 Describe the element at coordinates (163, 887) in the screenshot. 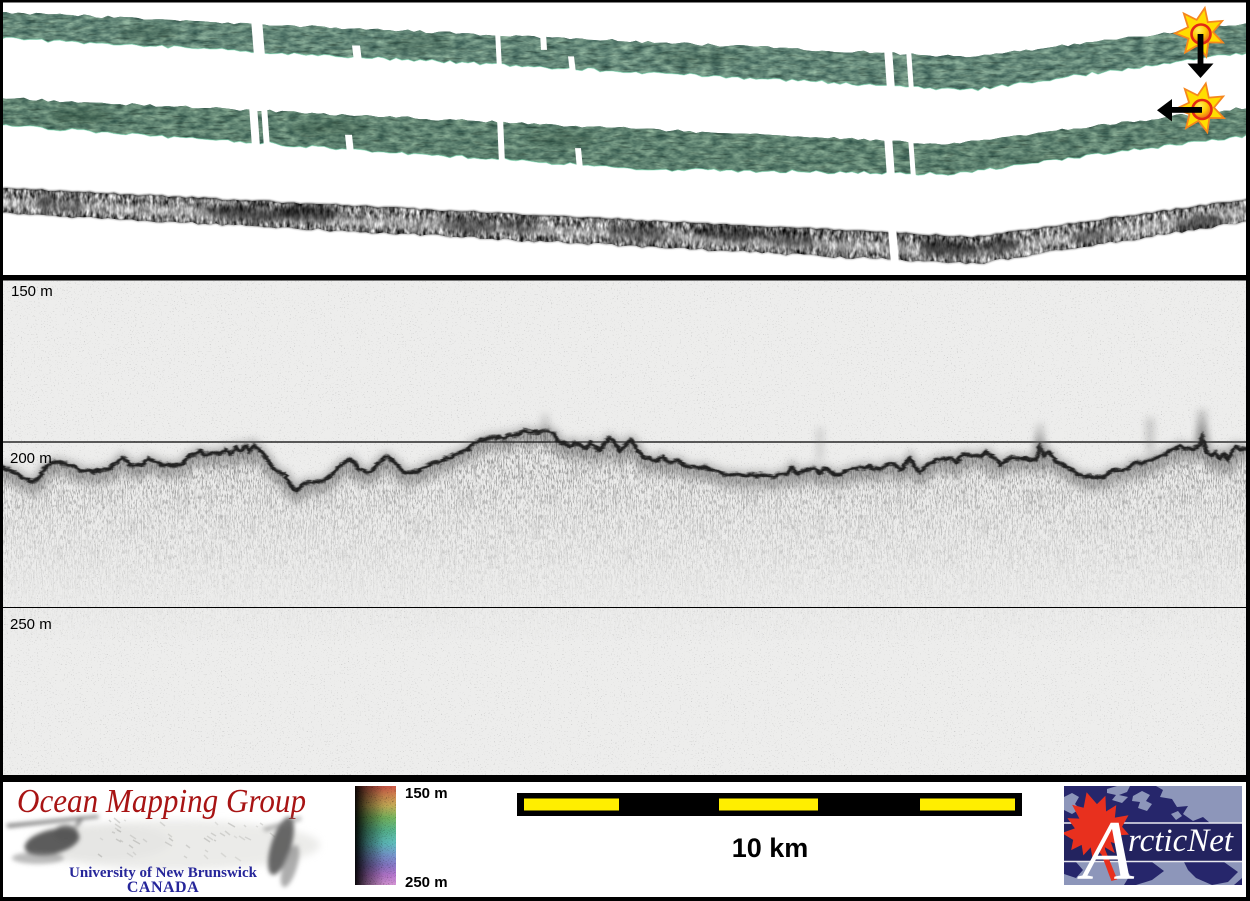

I see `svg-text: CANADA` at that location.